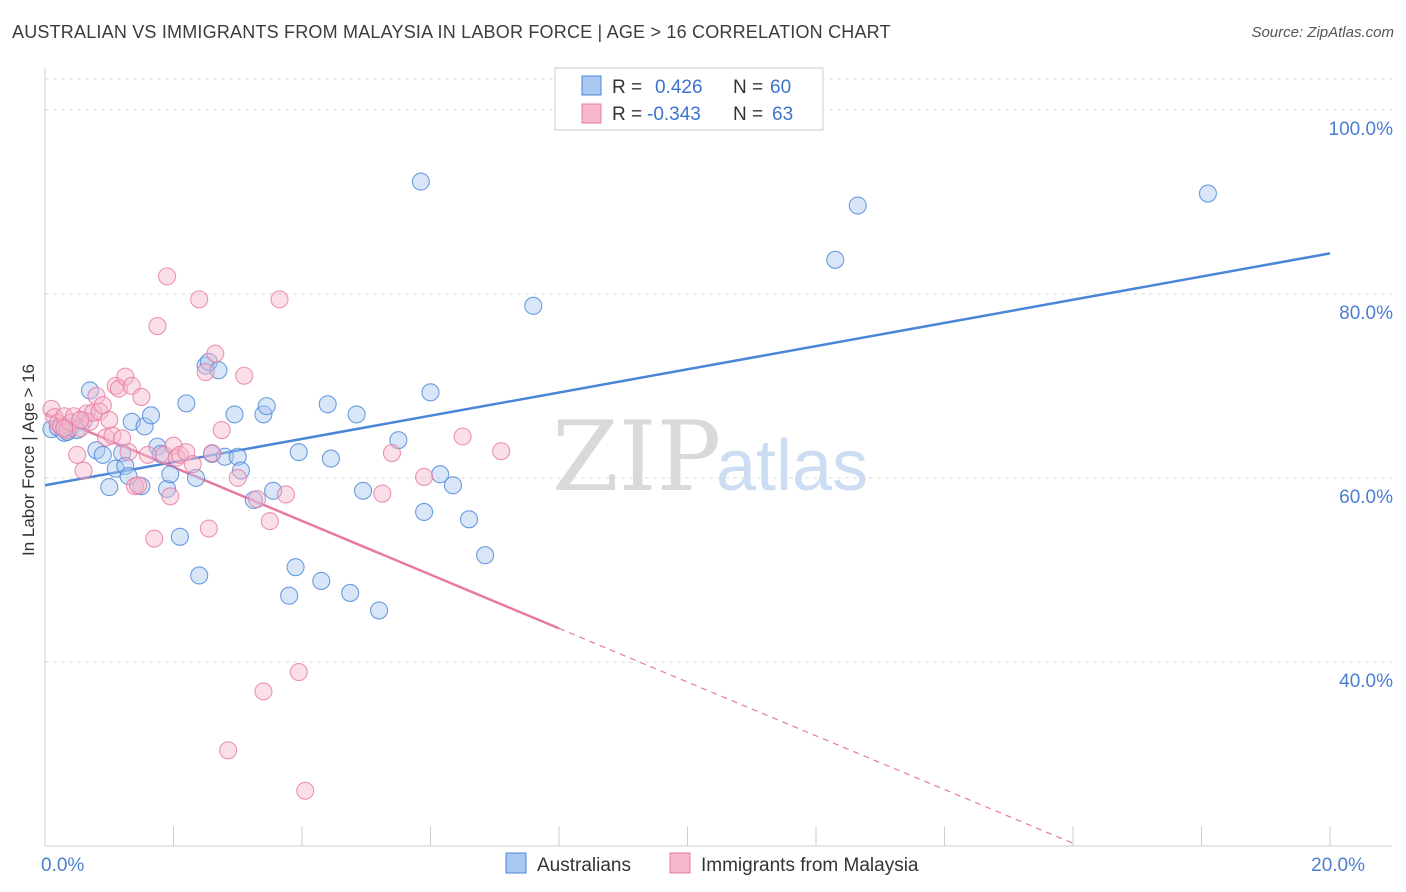 This screenshot has width=1406, height=892. I want to click on bottom-legend-swatch-australians, so click(516, 863).